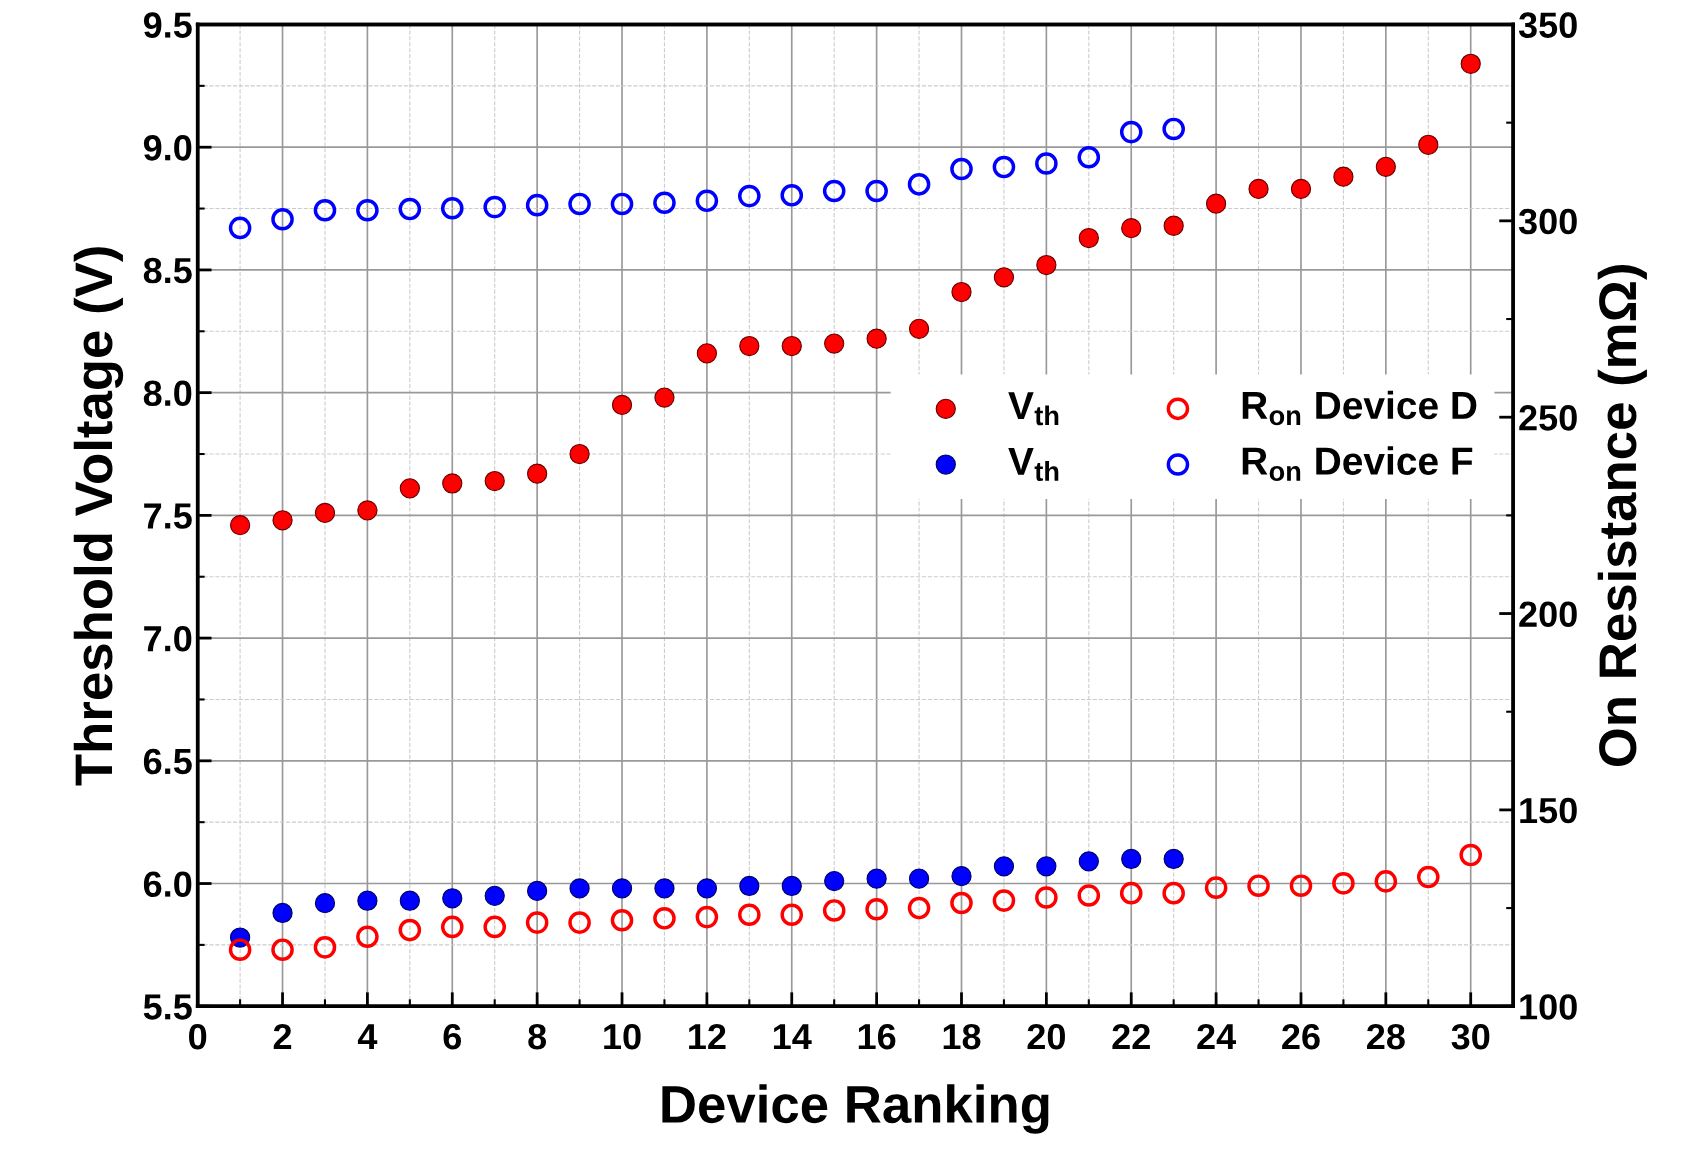 The image size is (1704, 1166). Describe the element at coordinates (792, 1037) in the screenshot. I see `x-tick-label: 14` at that location.